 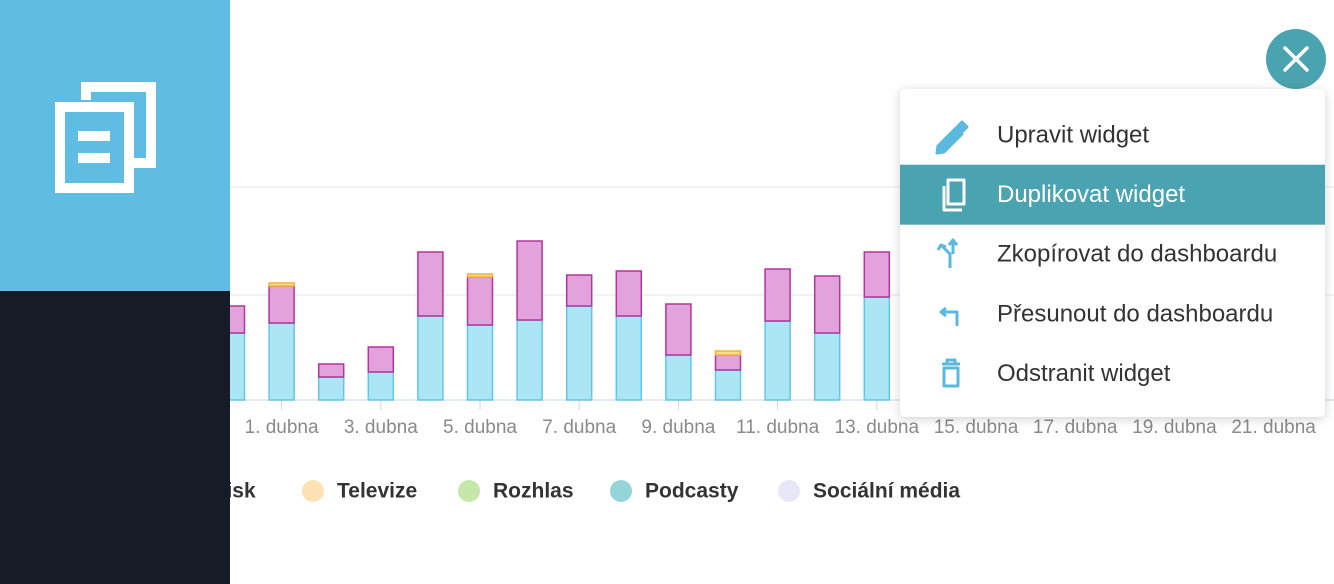 I want to click on close-icon, so click(x=1296, y=59).